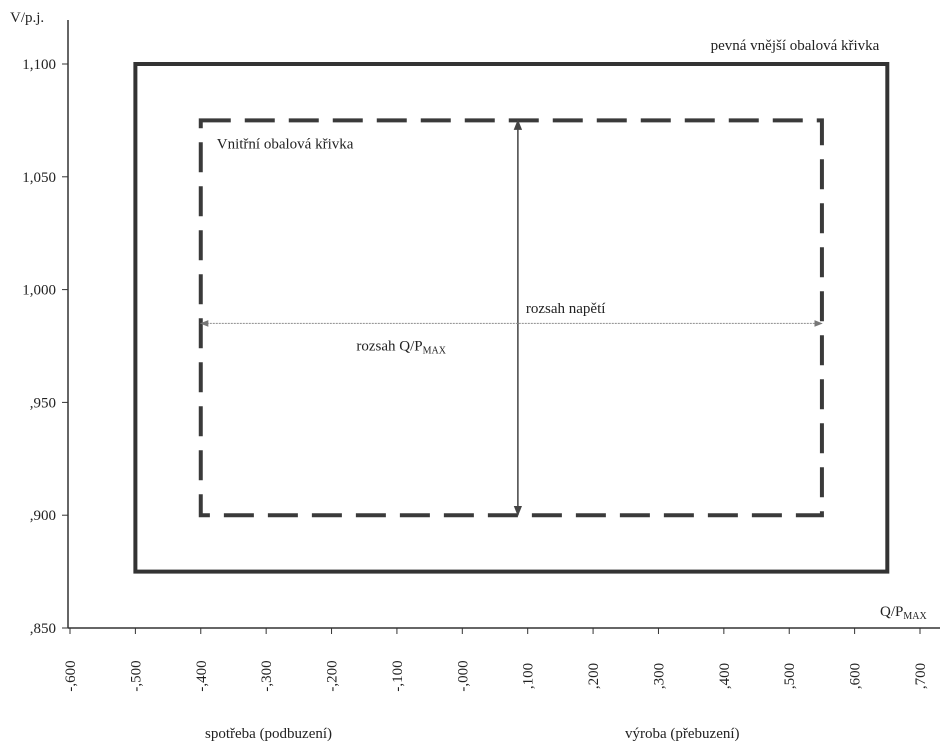 The image size is (942, 744). What do you see at coordinates (389, 346) in the screenshot?
I see `arrow-label-main: rozsah Q/P` at bounding box center [389, 346].